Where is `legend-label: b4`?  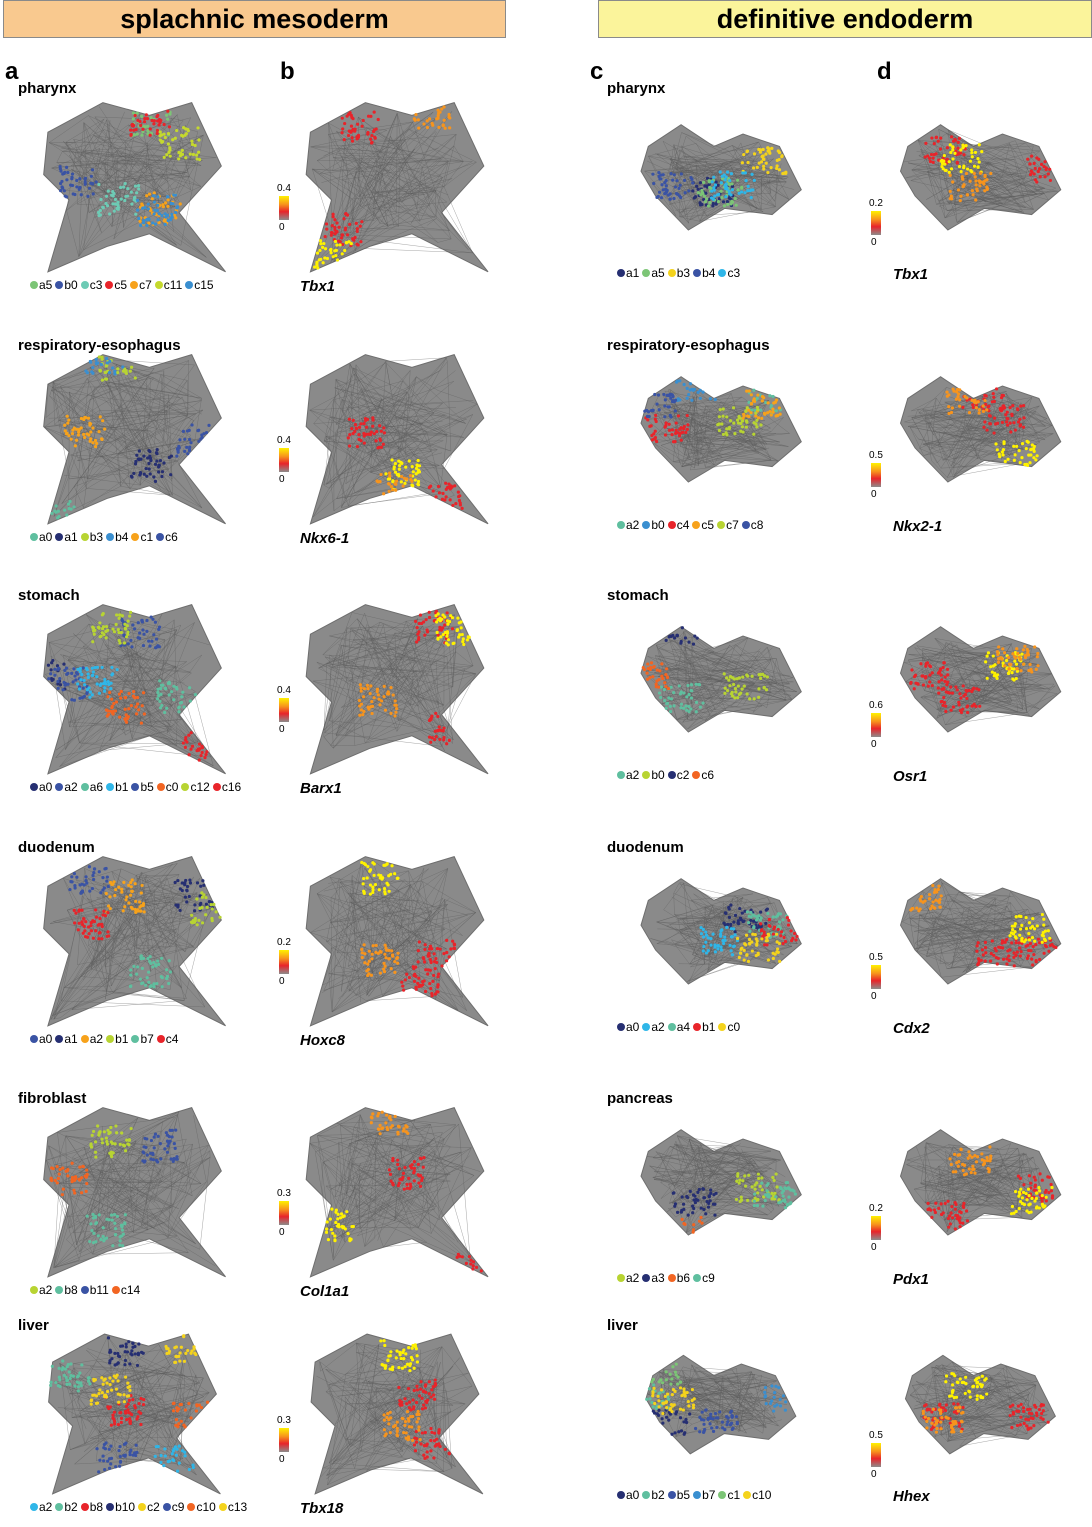 legend-label: b4 is located at coordinates (122, 537).